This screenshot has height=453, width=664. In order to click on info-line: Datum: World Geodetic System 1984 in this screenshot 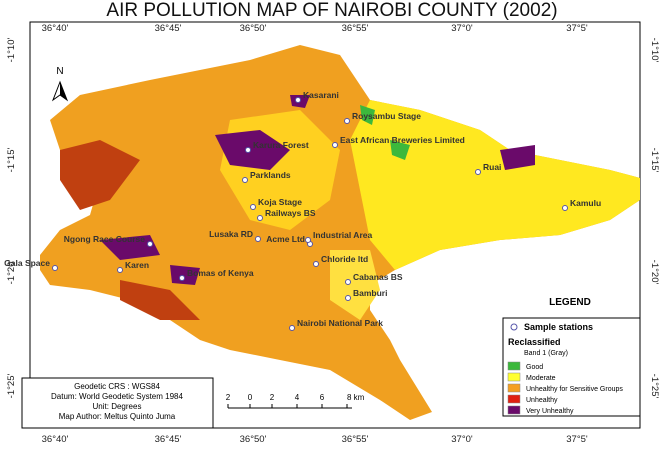, I will do `click(117, 396)`.